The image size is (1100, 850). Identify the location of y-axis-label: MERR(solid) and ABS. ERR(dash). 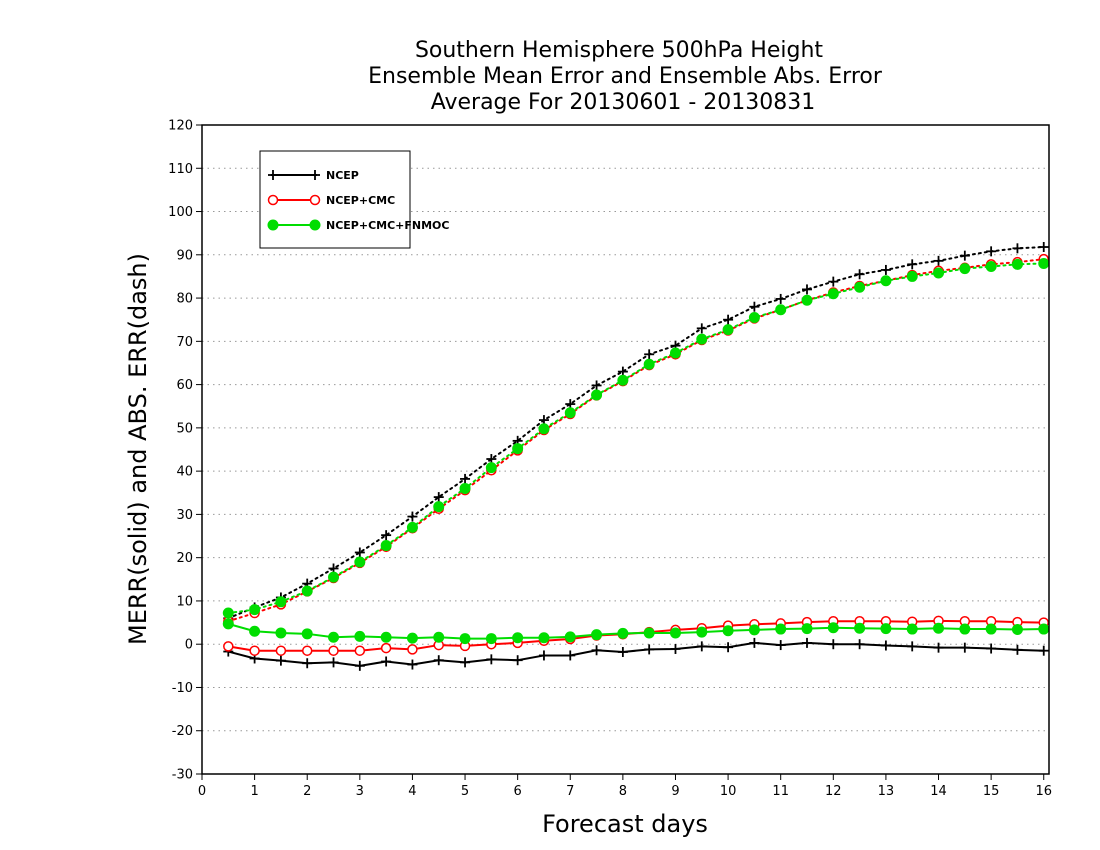
(138, 449).